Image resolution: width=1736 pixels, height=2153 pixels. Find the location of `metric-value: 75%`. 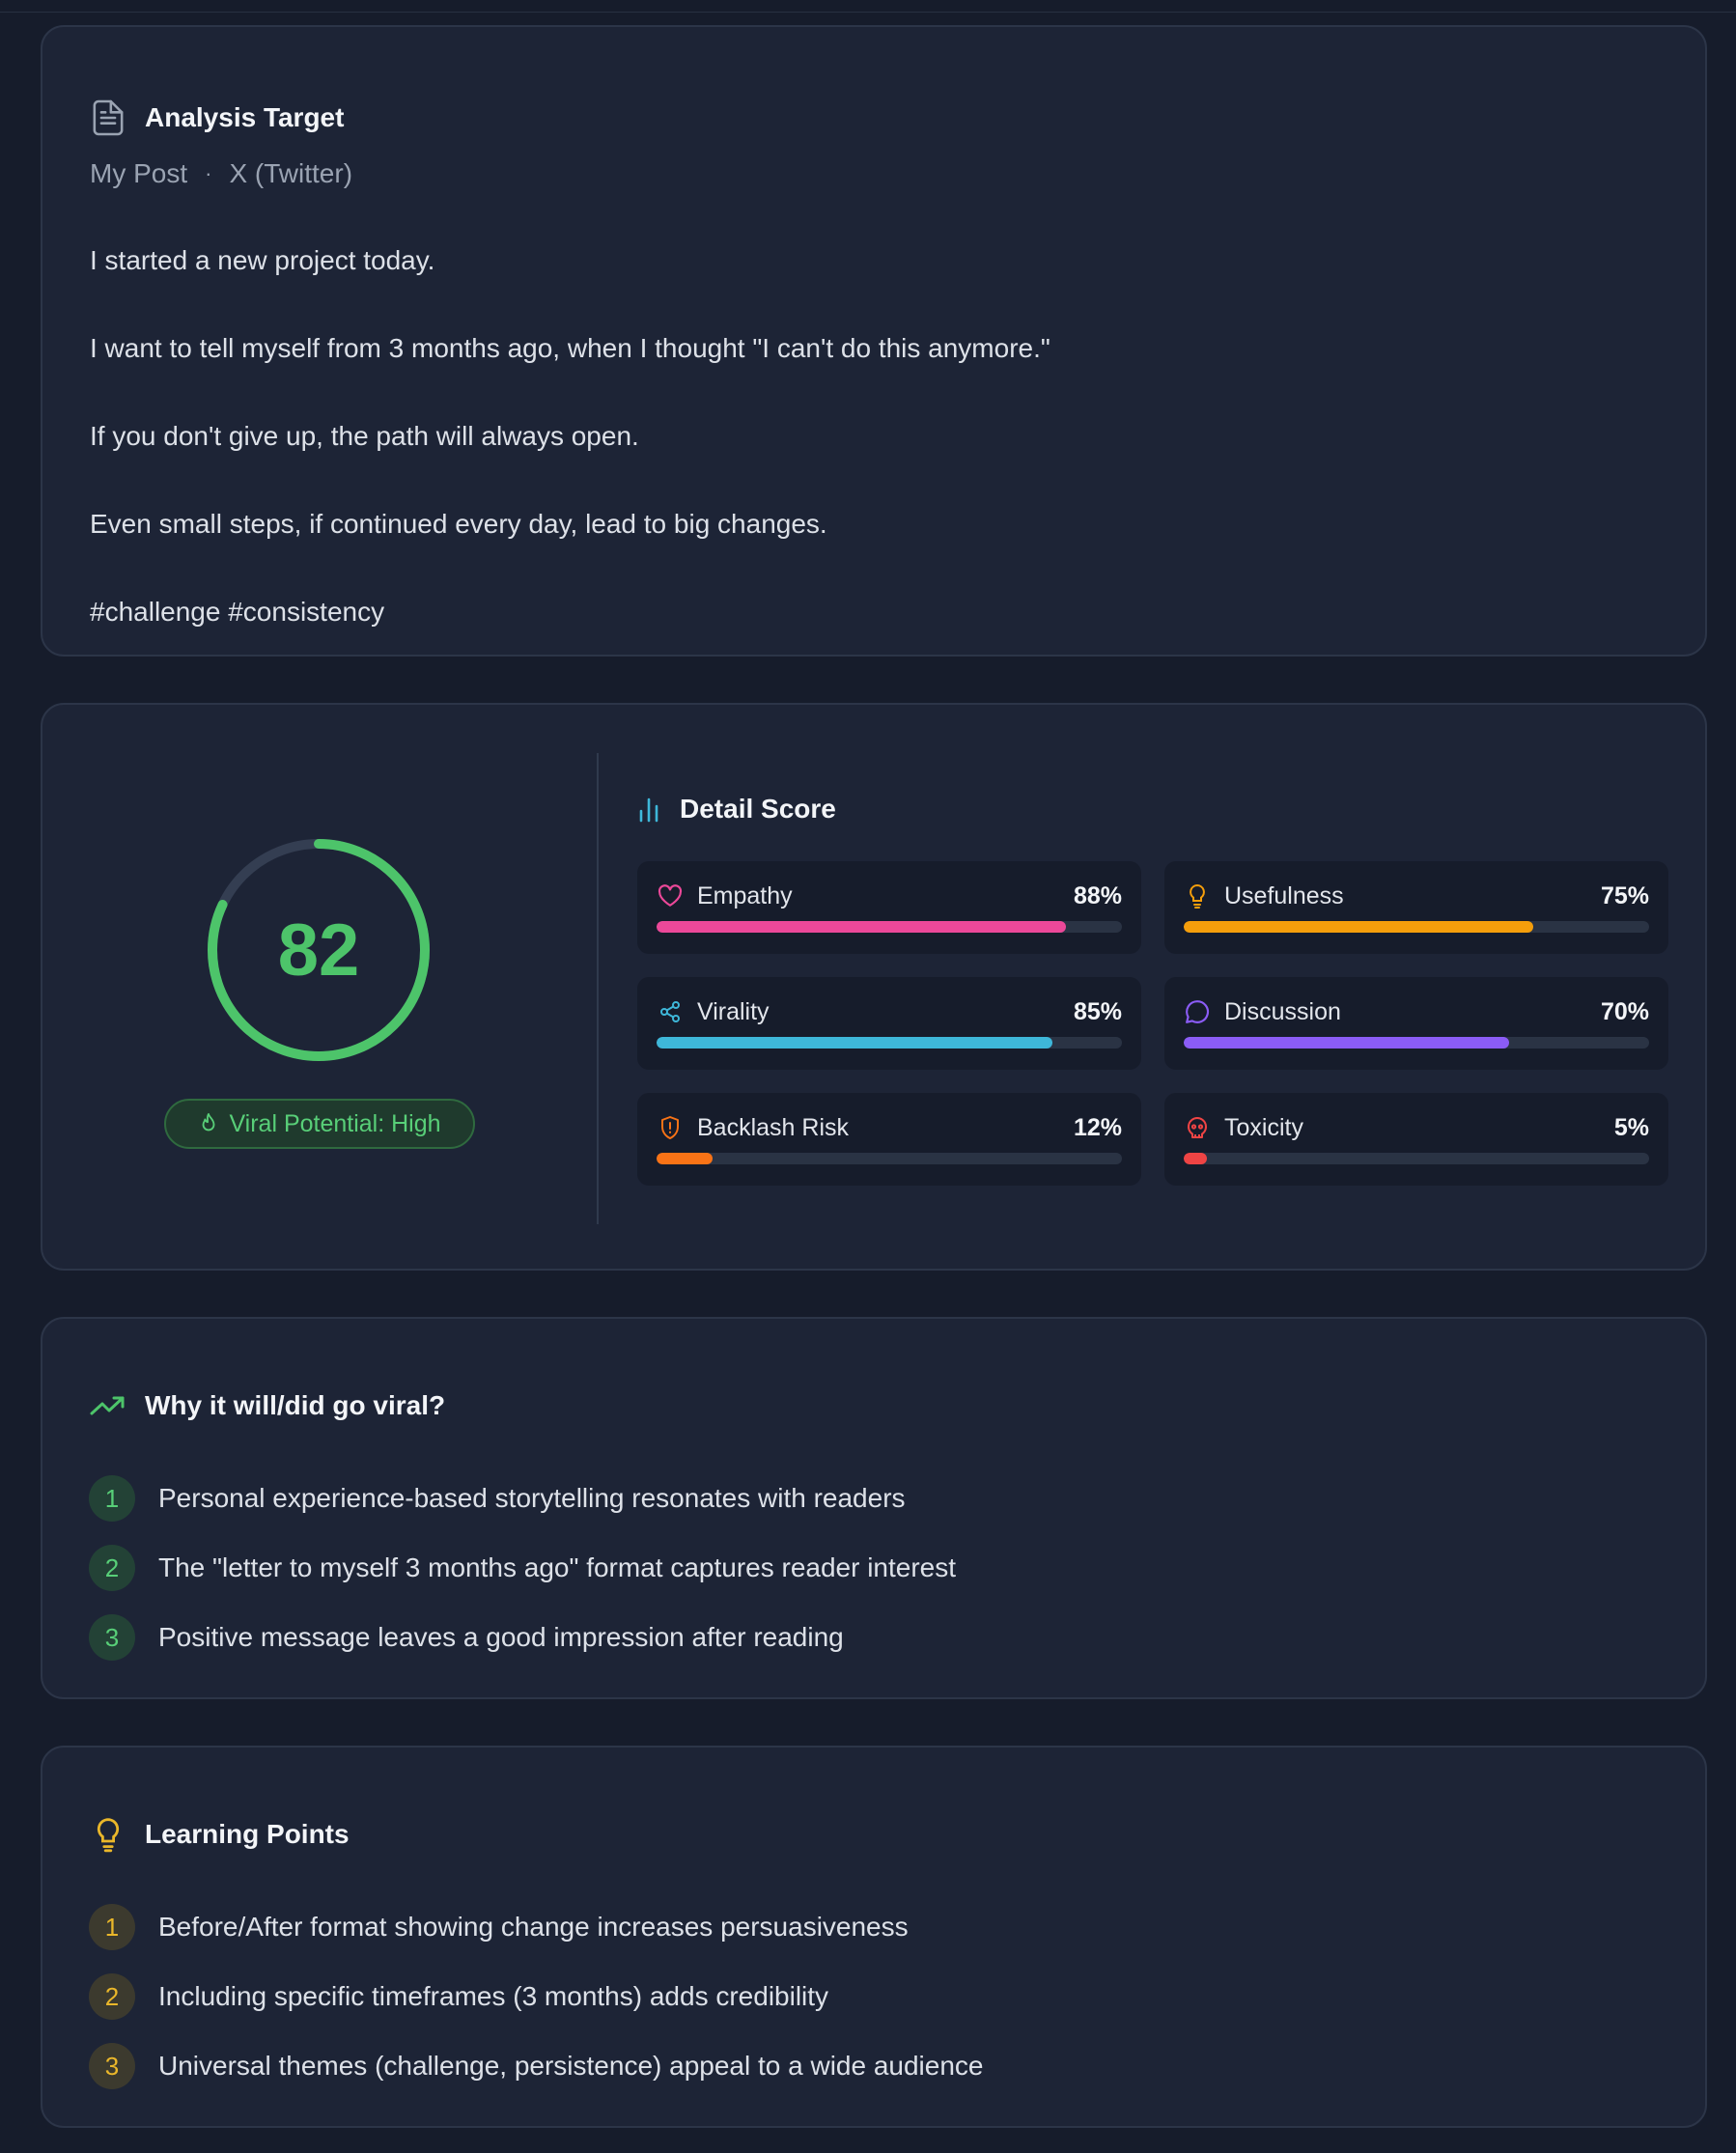

metric-value: 75% is located at coordinates (1625, 895).